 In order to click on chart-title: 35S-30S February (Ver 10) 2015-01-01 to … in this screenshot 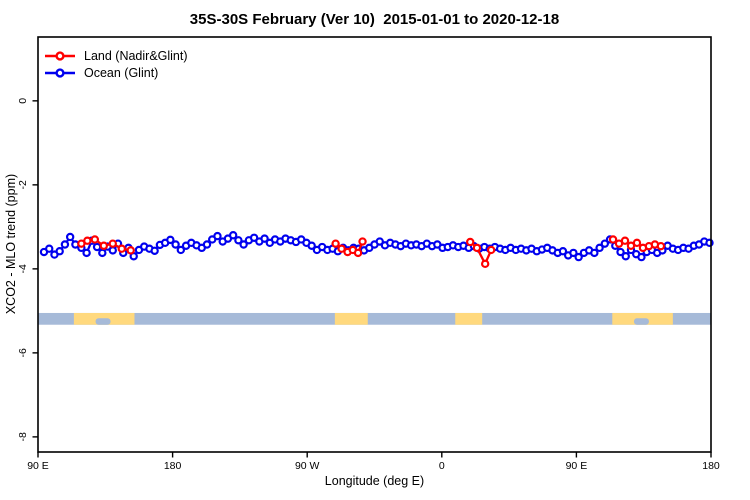, I will do `click(374, 19)`.